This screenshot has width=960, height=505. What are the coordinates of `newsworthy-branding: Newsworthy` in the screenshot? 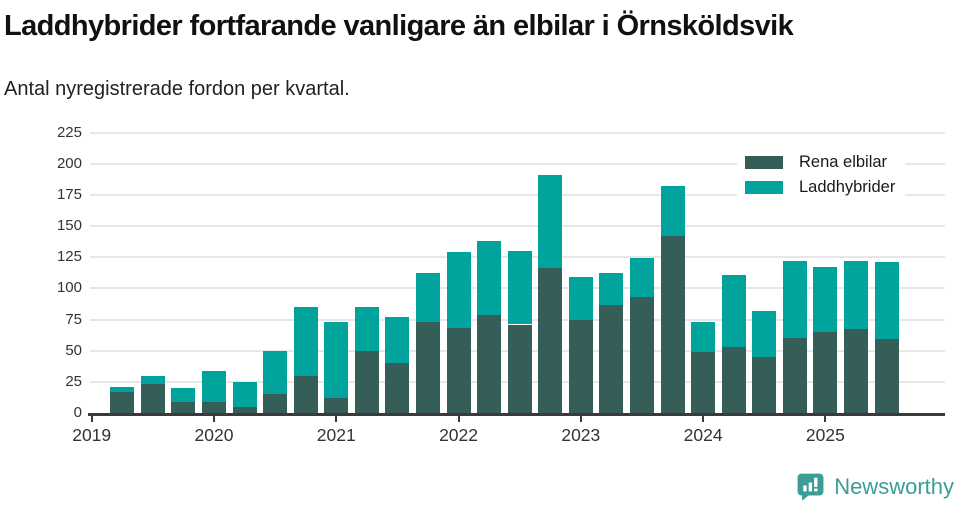 It's located at (874, 486).